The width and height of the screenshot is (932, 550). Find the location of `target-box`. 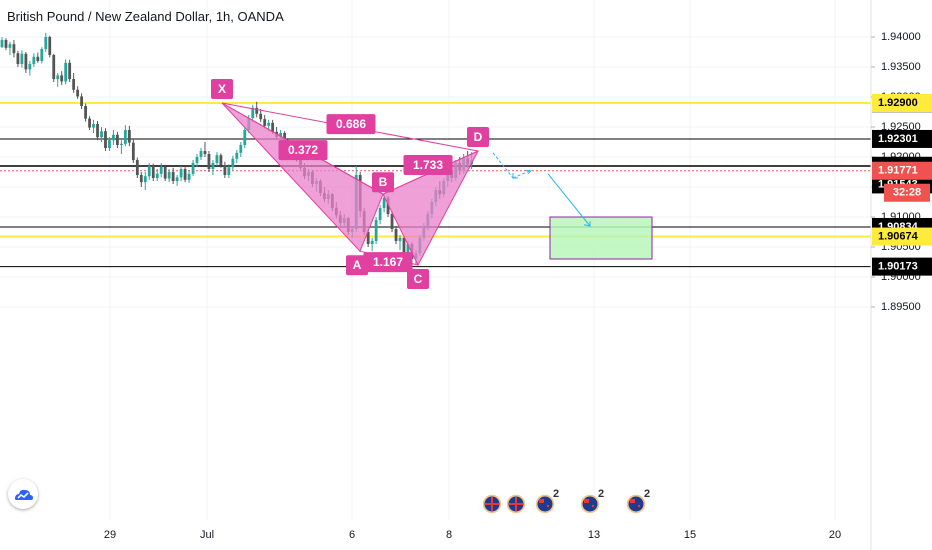

target-box is located at coordinates (601, 238).